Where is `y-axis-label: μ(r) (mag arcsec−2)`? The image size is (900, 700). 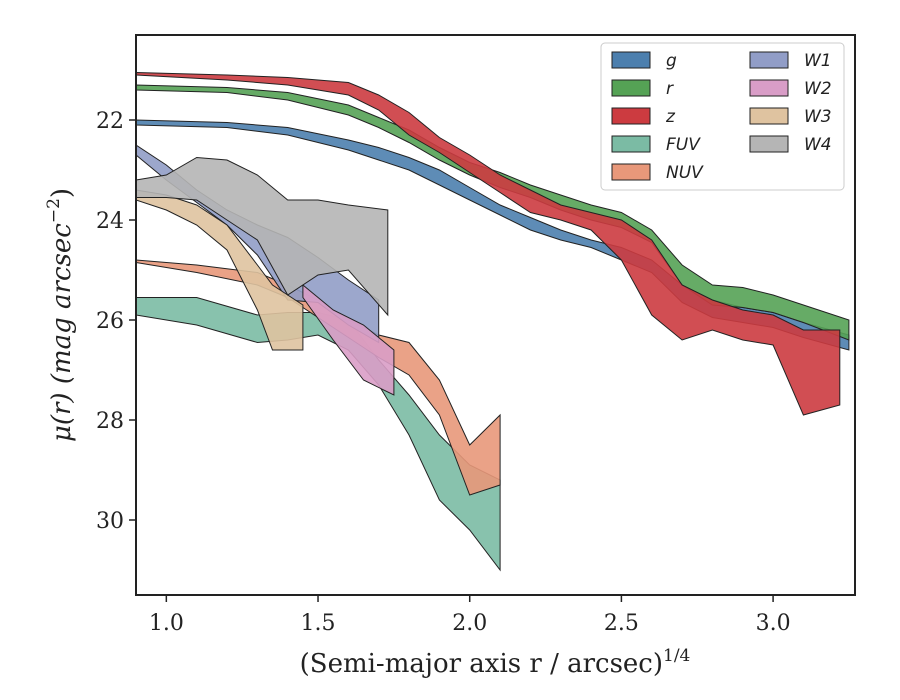
y-axis-label: μ(r) (mag arcsec−2) is located at coordinates (60, 315).